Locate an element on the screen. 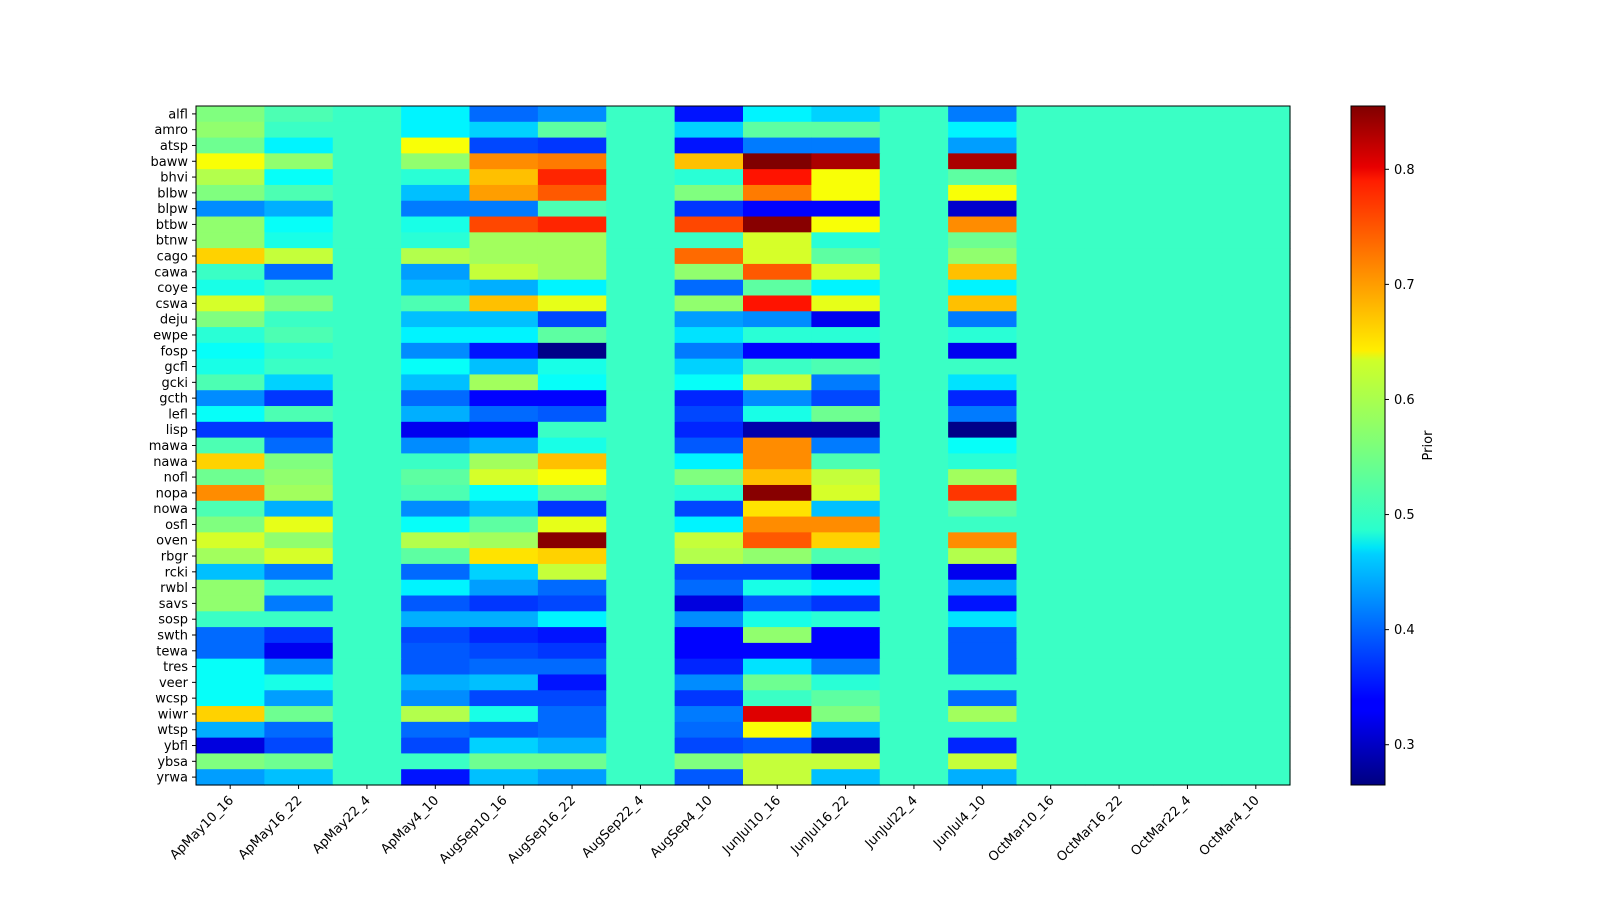  y-tick-label: bhvi is located at coordinates (174, 178).